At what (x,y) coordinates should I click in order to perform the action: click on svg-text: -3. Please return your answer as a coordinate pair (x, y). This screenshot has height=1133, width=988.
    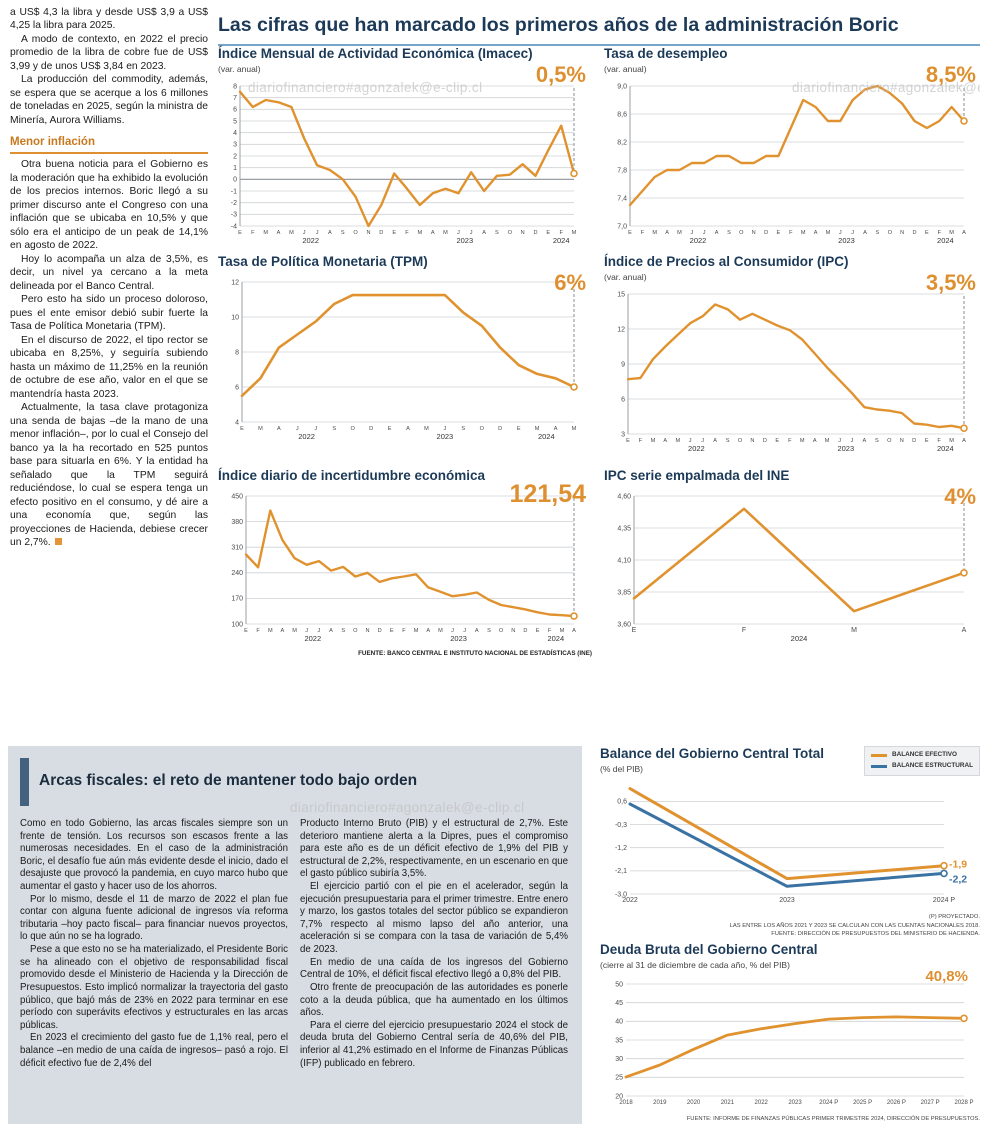
    Looking at the image, I should click on (234, 214).